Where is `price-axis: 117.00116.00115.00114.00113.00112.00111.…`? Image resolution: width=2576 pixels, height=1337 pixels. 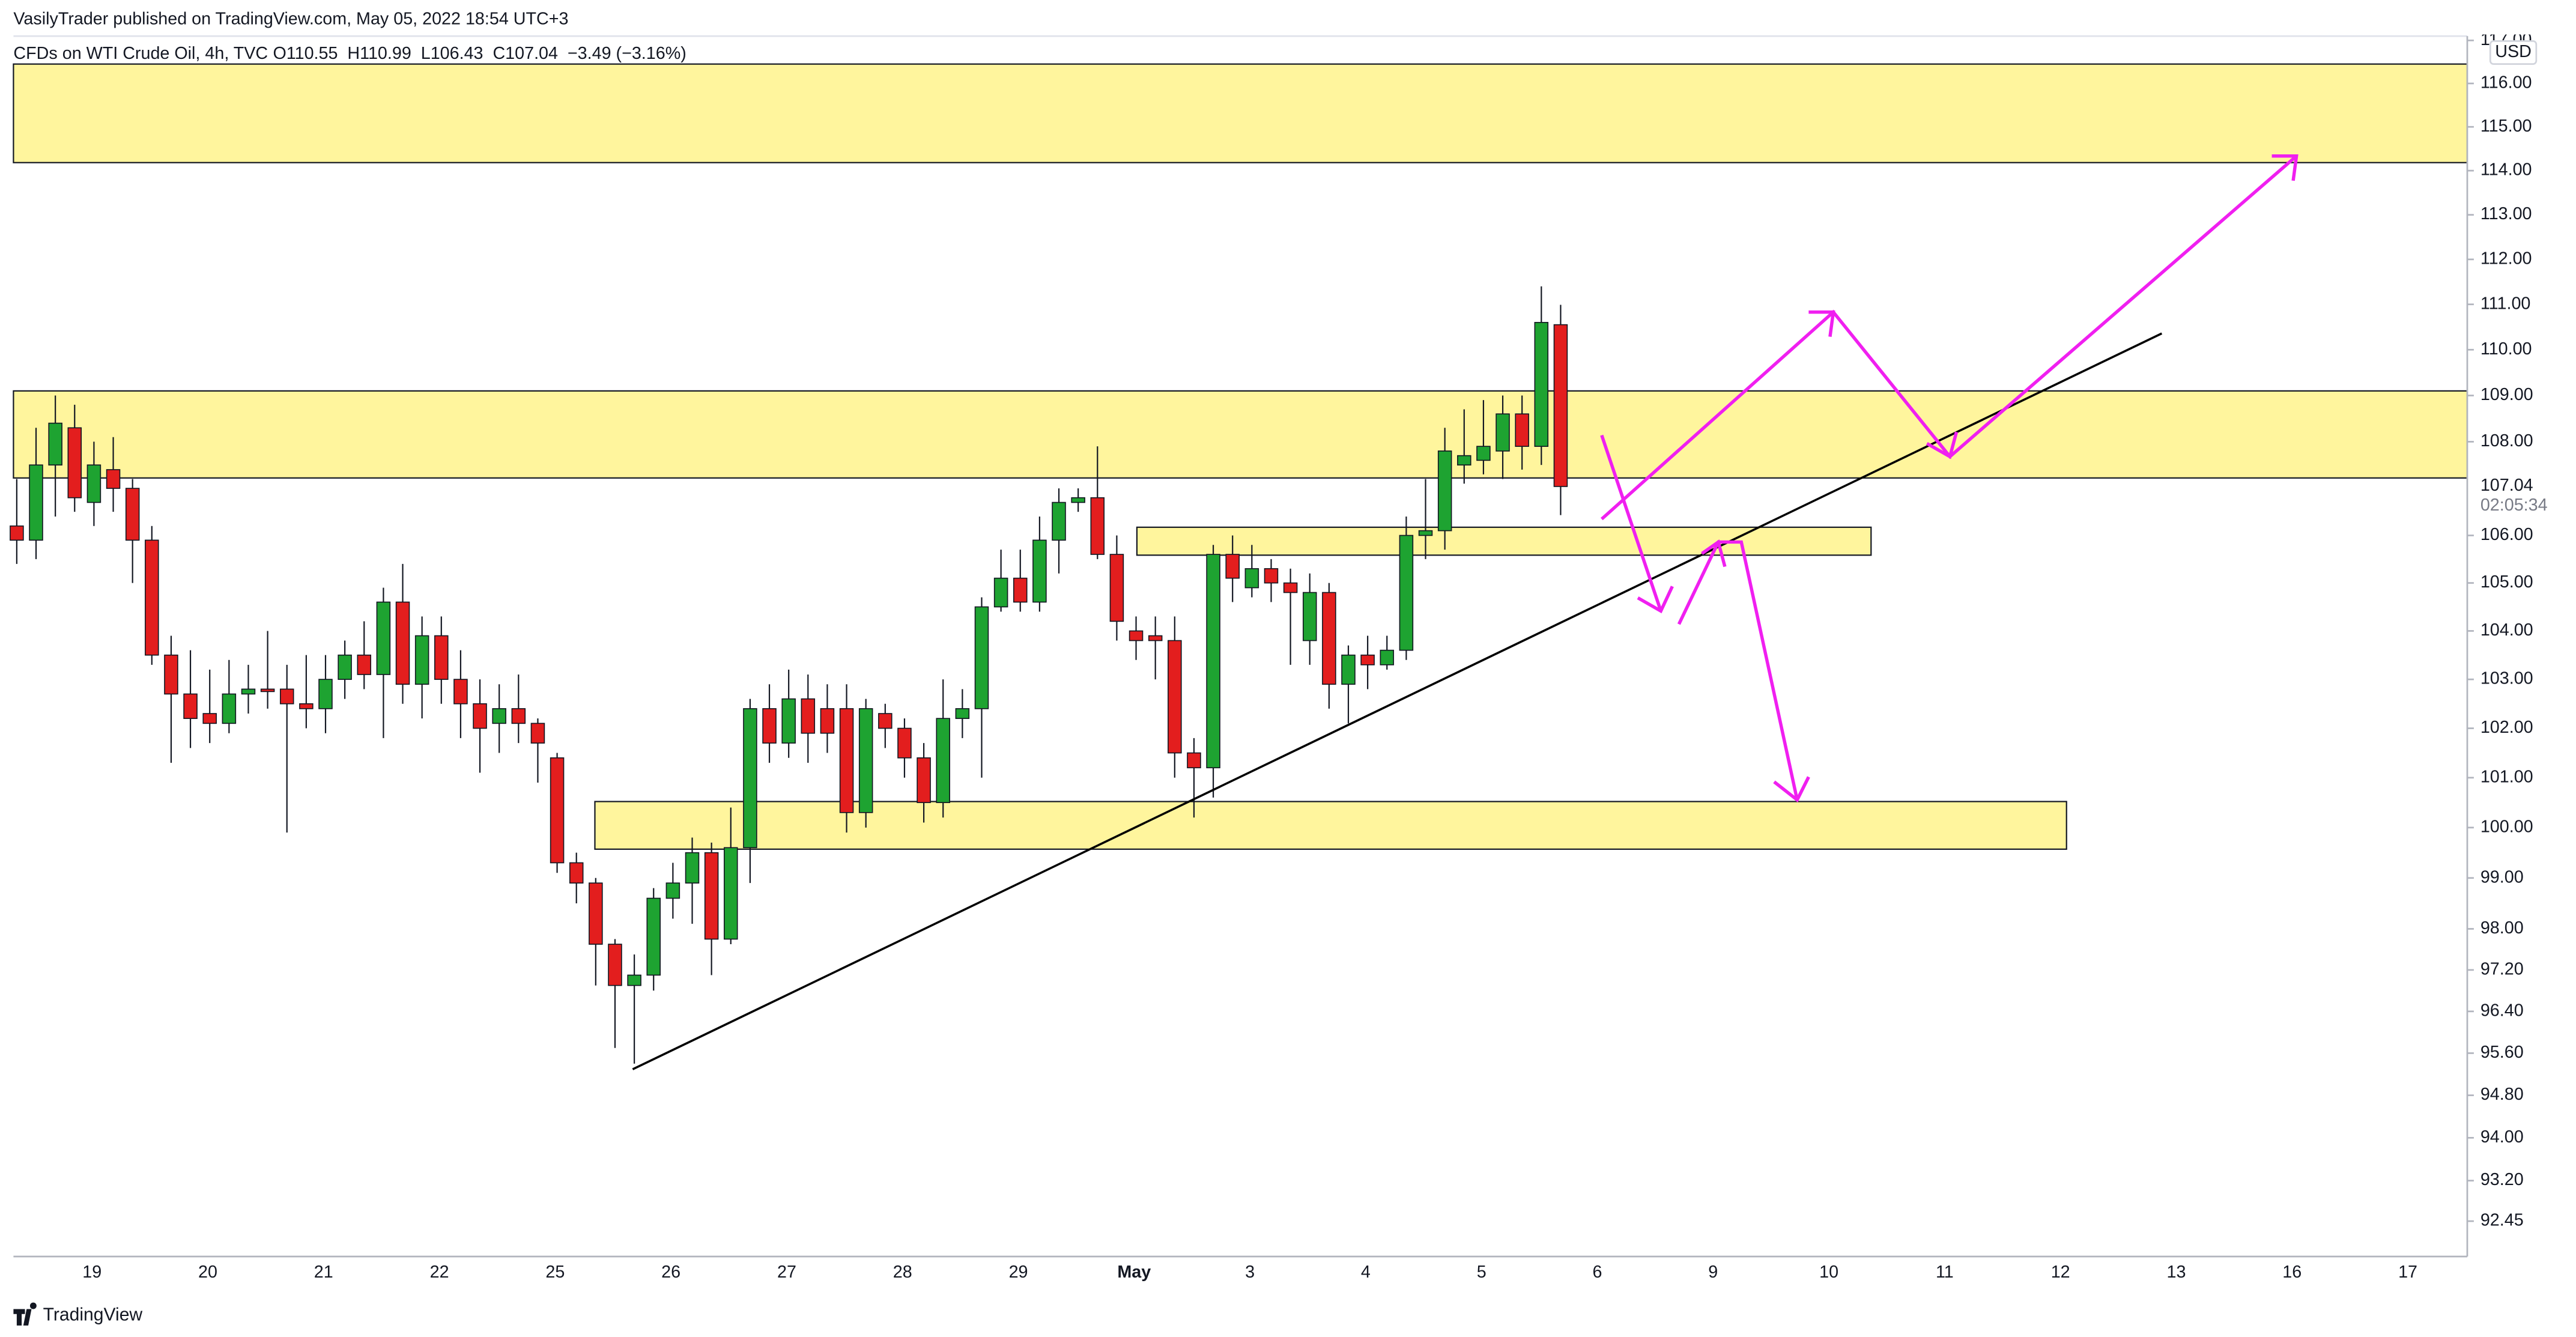
price-axis: 117.00116.00115.00114.00113.00112.00111.… is located at coordinates (2500, 630).